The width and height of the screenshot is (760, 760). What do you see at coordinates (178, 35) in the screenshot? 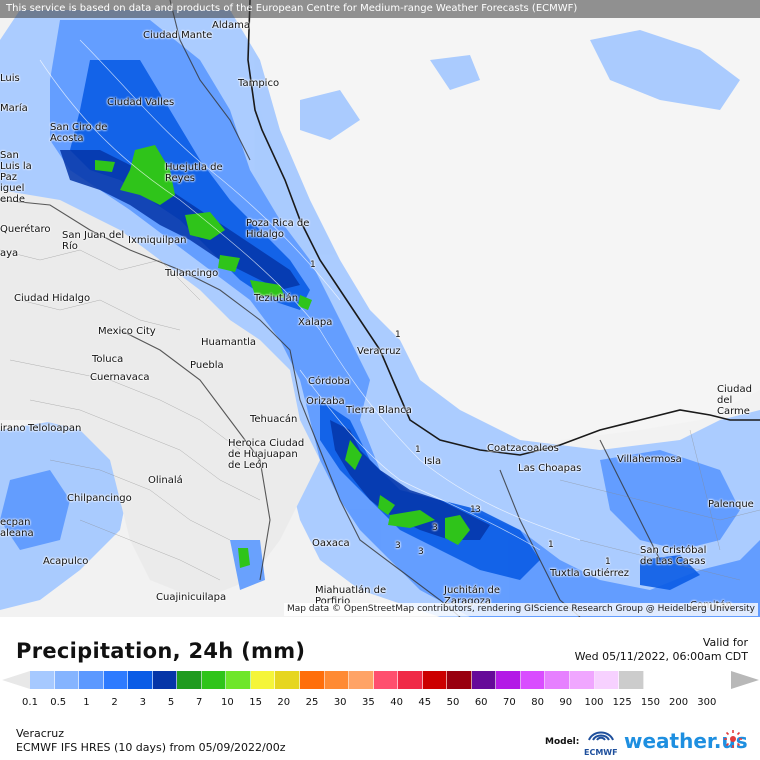
I see `city-label-ciudad-mante: Ciudad Mante` at bounding box center [178, 35].